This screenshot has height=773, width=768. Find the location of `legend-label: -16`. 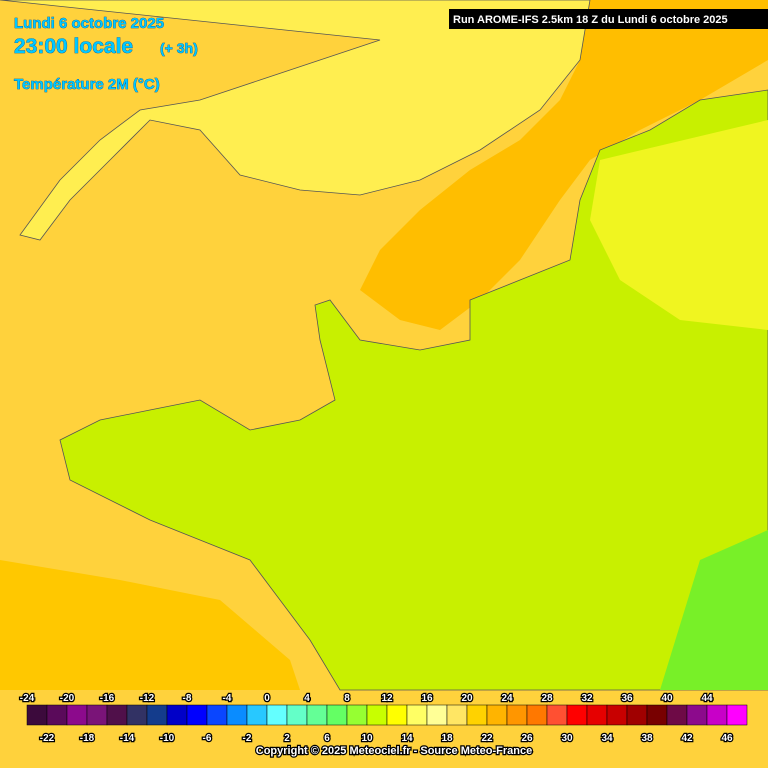

legend-label: -16 is located at coordinates (107, 698).